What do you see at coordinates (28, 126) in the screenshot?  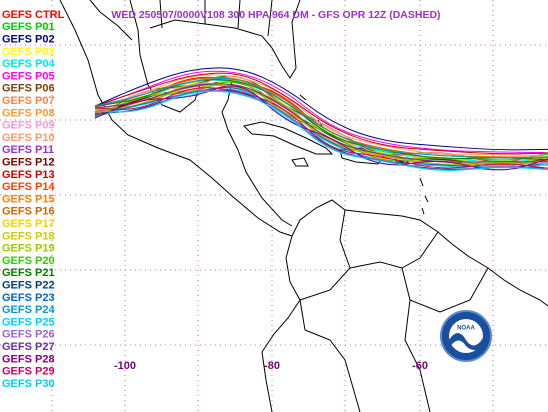 I see `legend-entry: GEFS P09` at bounding box center [28, 126].